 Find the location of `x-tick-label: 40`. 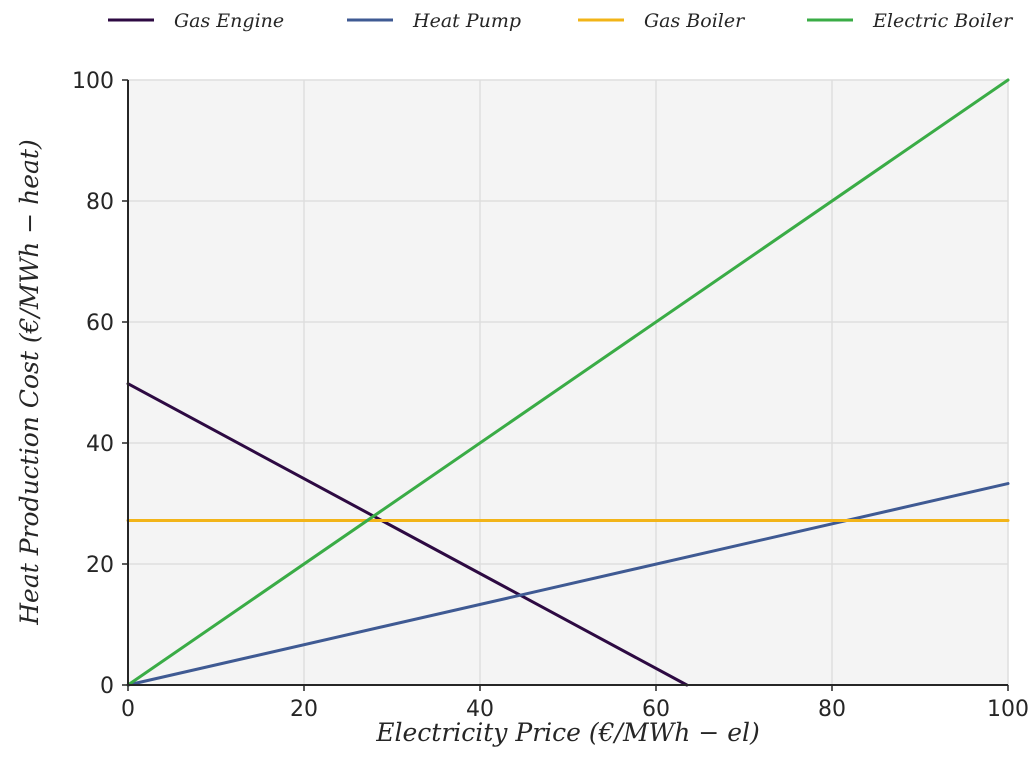

x-tick-label: 40 is located at coordinates (480, 709).